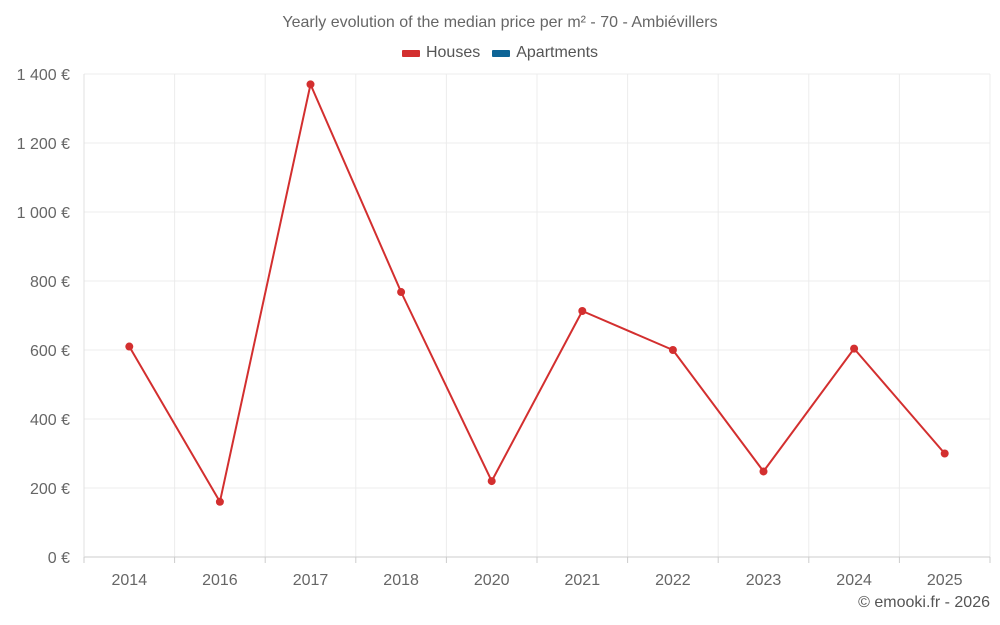 The width and height of the screenshot is (1000, 625). I want to click on x-tick-label: 2021, so click(583, 580).